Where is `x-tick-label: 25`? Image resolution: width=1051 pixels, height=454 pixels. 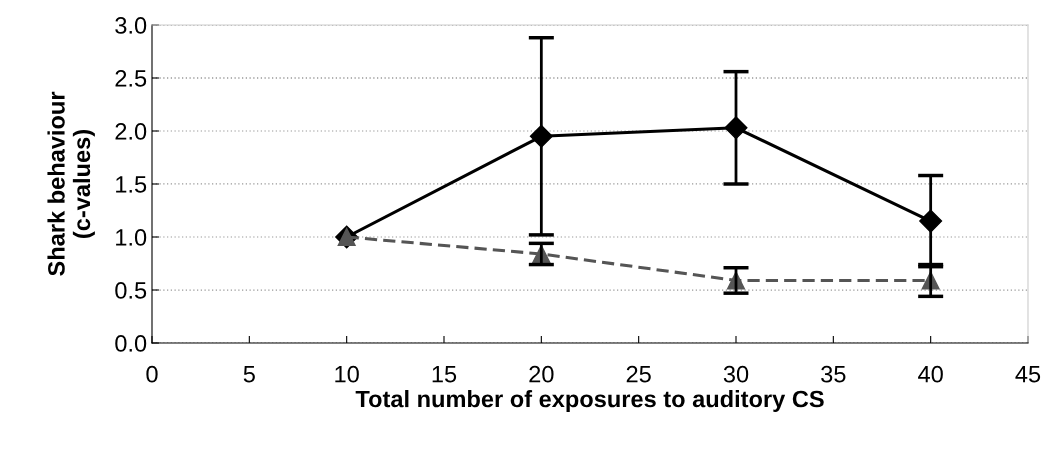 x-tick-label: 25 is located at coordinates (638, 374).